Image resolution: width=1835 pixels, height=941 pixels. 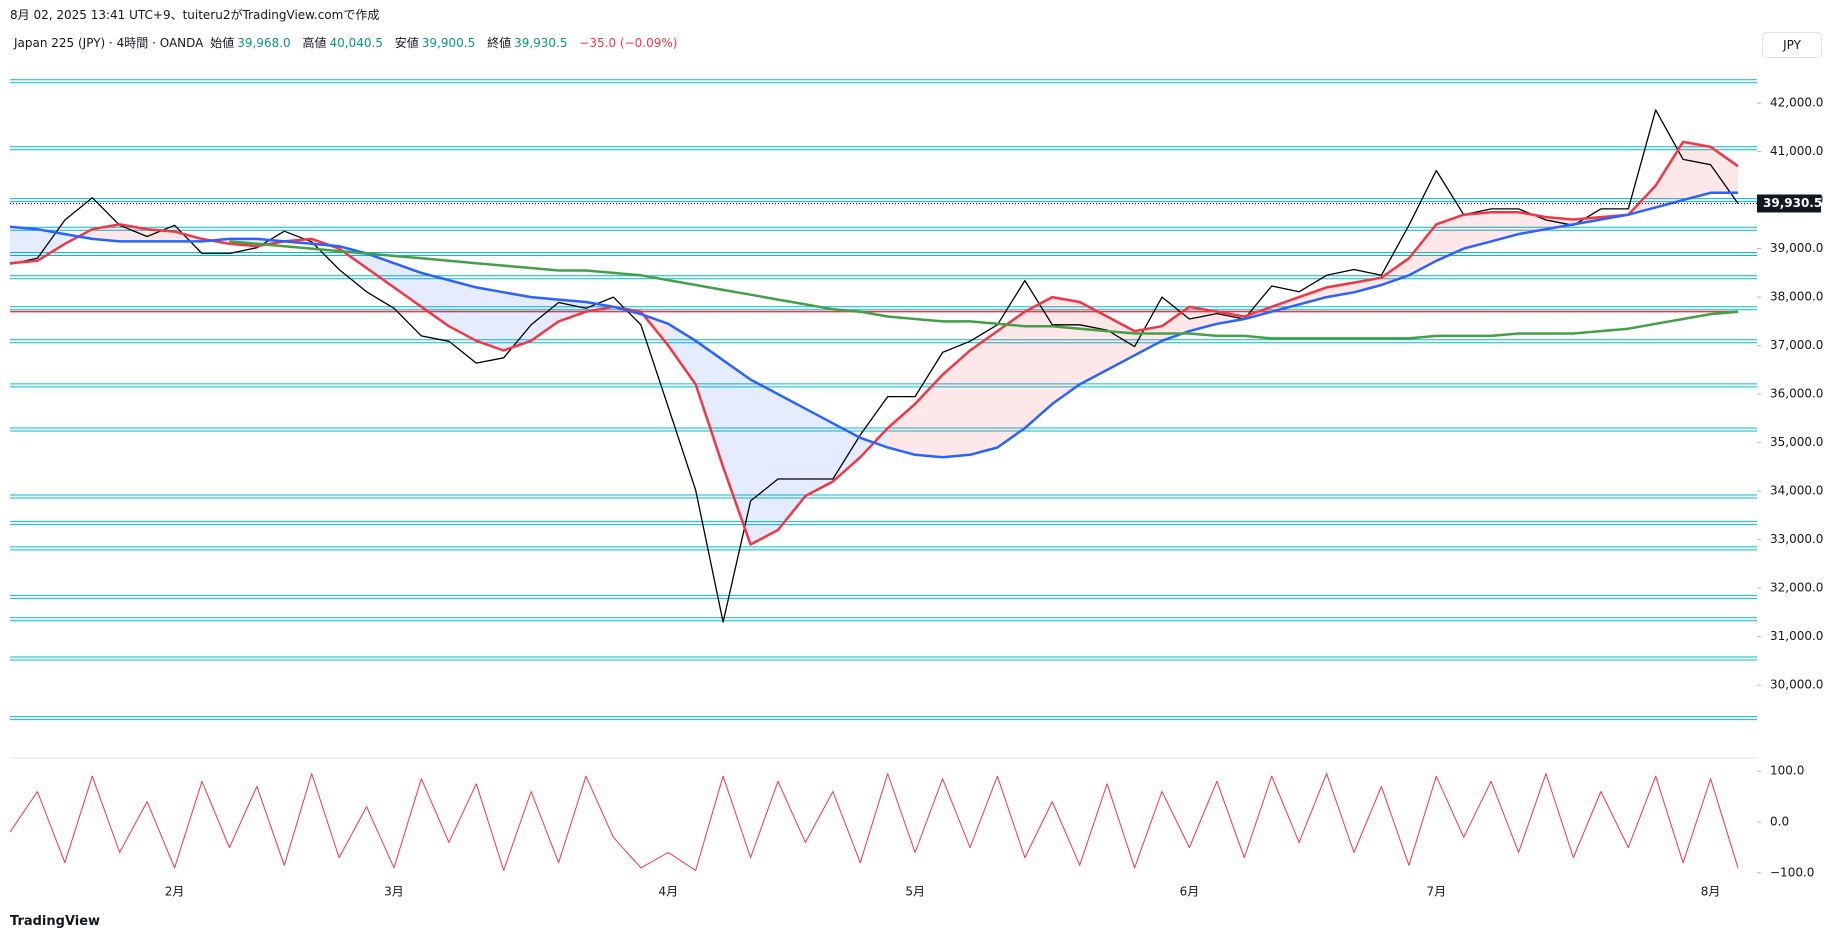 What do you see at coordinates (1792, 872) in the screenshot?
I see `y-tick-label: −100.0` at bounding box center [1792, 872].